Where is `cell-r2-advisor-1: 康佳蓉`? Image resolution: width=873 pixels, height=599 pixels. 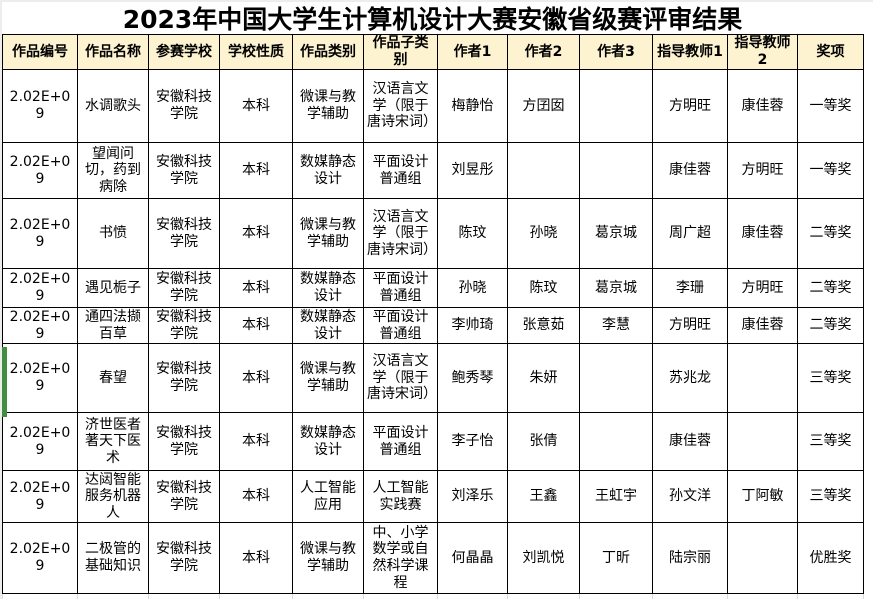
cell-r2-advisor-1: 康佳蓉 is located at coordinates (690, 170).